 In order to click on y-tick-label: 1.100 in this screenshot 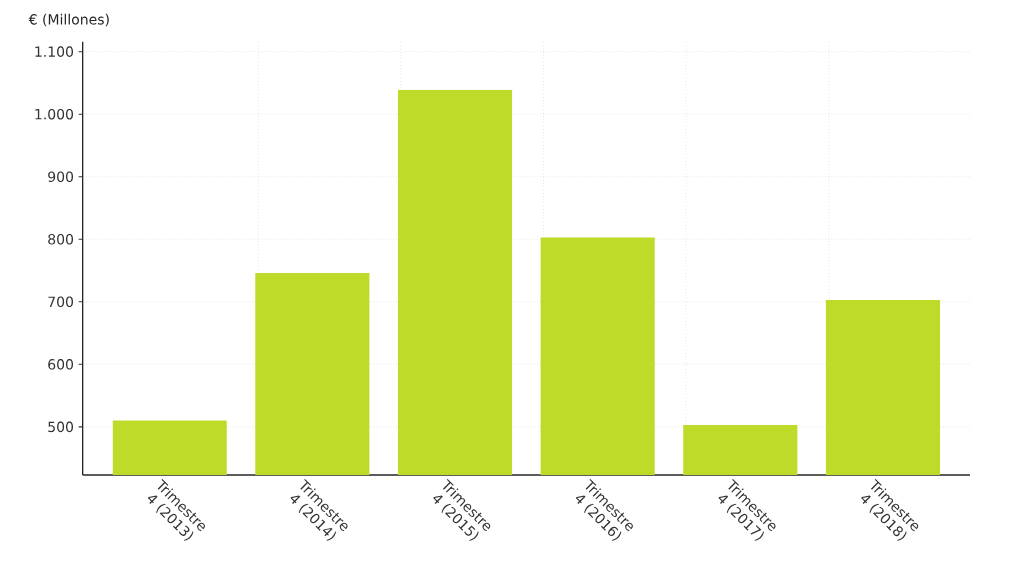, I will do `click(54, 51)`.